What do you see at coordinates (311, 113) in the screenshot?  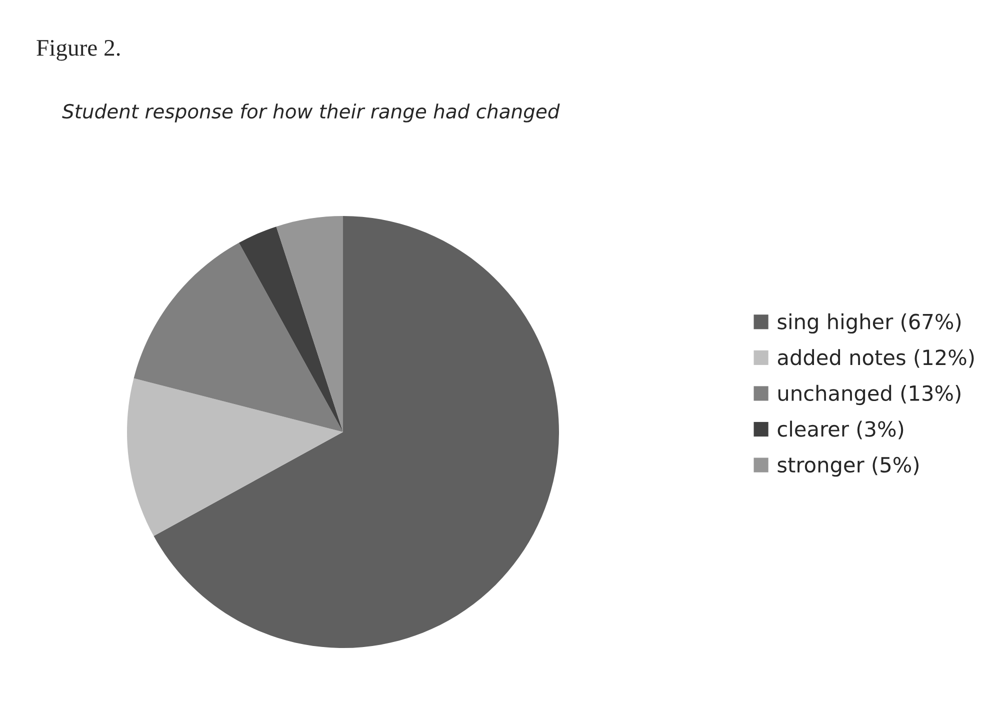 I see `chart-subtitle: Student response for how their range had changed` at bounding box center [311, 113].